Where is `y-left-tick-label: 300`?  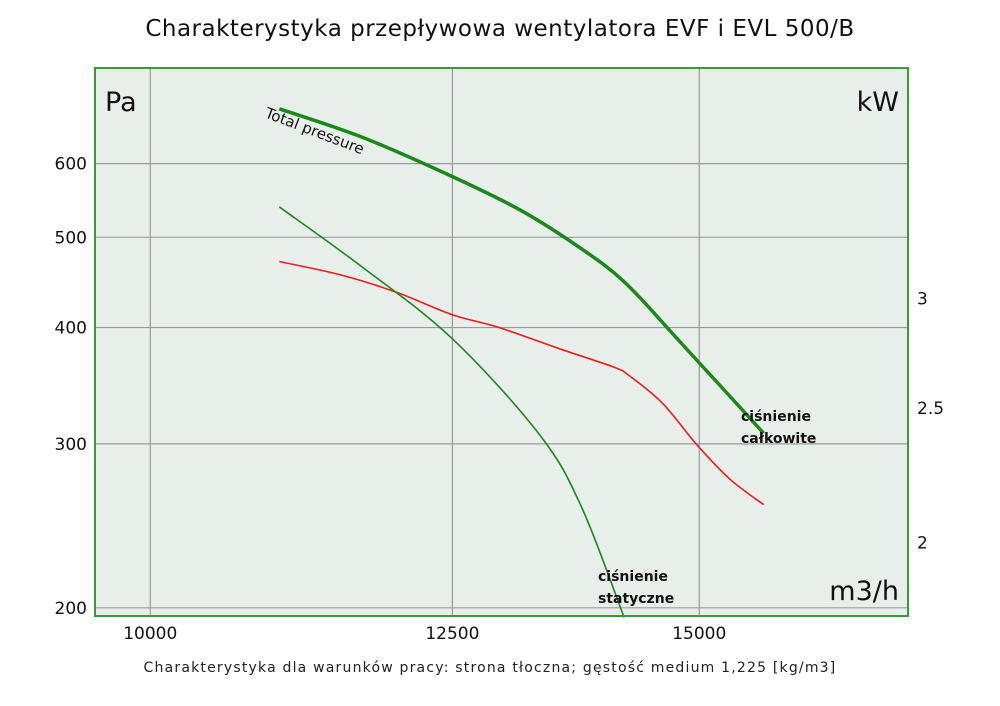
y-left-tick-label: 300 is located at coordinates (71, 445).